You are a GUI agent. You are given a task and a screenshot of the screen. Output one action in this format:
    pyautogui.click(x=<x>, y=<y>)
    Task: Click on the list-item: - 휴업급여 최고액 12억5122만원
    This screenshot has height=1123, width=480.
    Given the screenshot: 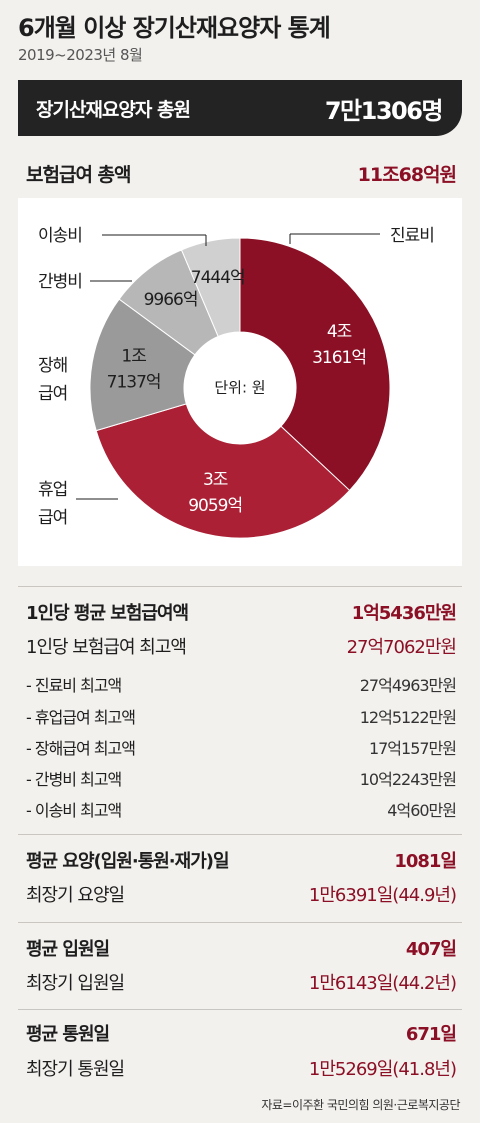 What is the action you would take?
    pyautogui.click(x=241, y=716)
    